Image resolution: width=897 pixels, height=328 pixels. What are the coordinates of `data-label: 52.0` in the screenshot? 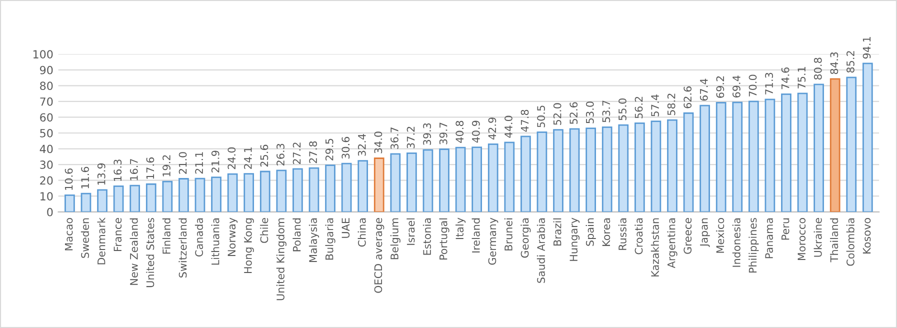 It's located at (557, 114).